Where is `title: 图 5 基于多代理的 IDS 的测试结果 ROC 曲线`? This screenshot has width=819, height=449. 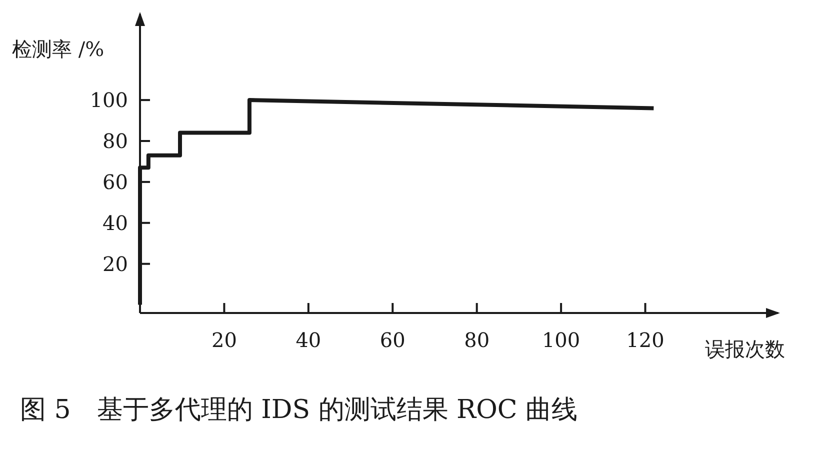 title: 图 5 基于多代理的 IDS 的测试结果 ROC 曲线 is located at coordinates (299, 410).